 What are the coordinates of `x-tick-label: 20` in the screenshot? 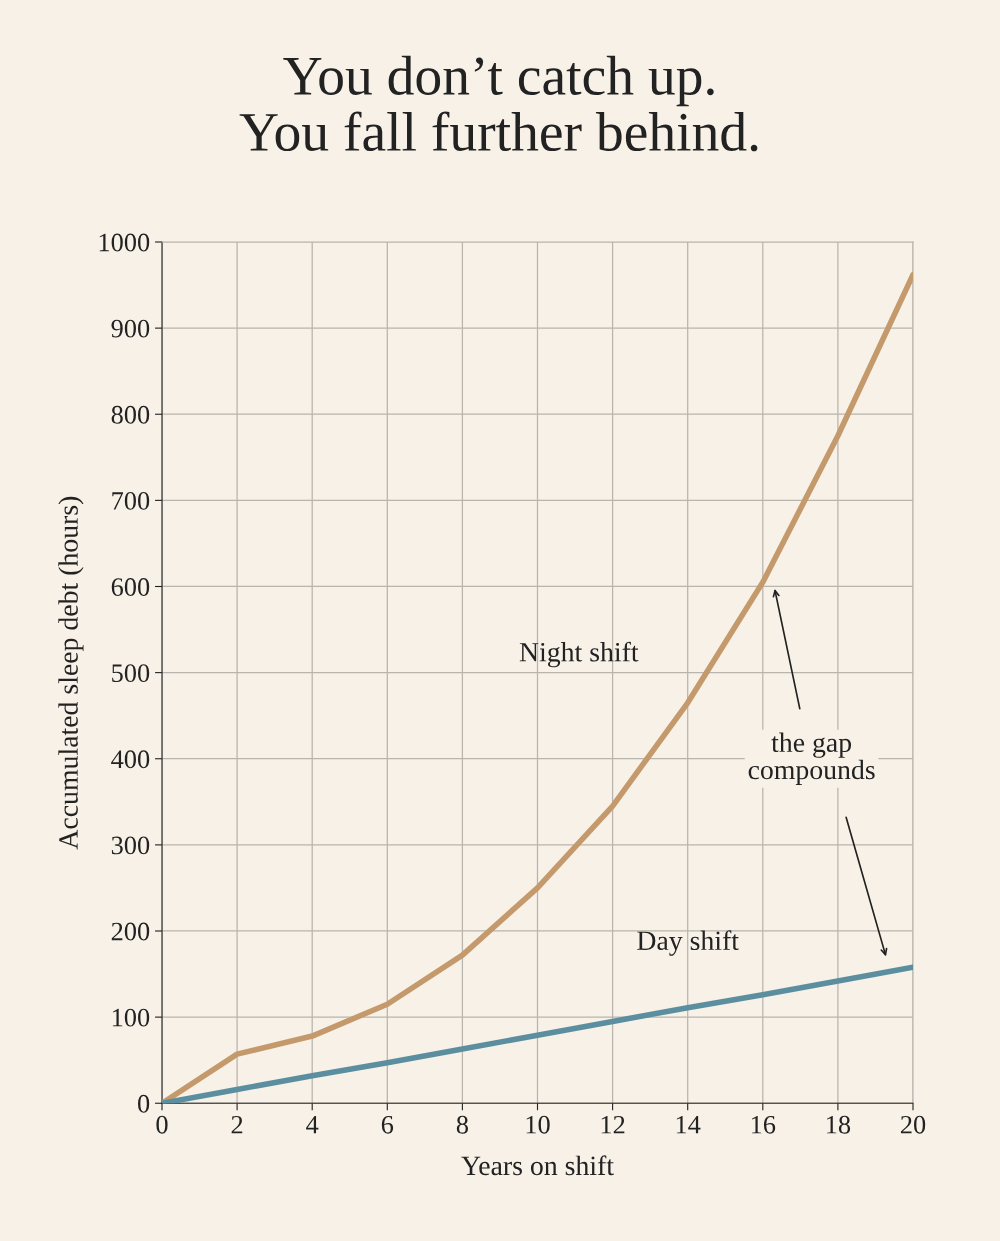 It's located at (913, 1124).